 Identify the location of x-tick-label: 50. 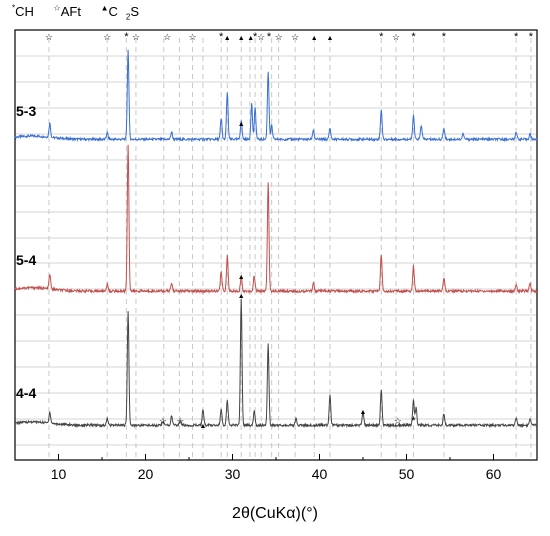
(407, 474).